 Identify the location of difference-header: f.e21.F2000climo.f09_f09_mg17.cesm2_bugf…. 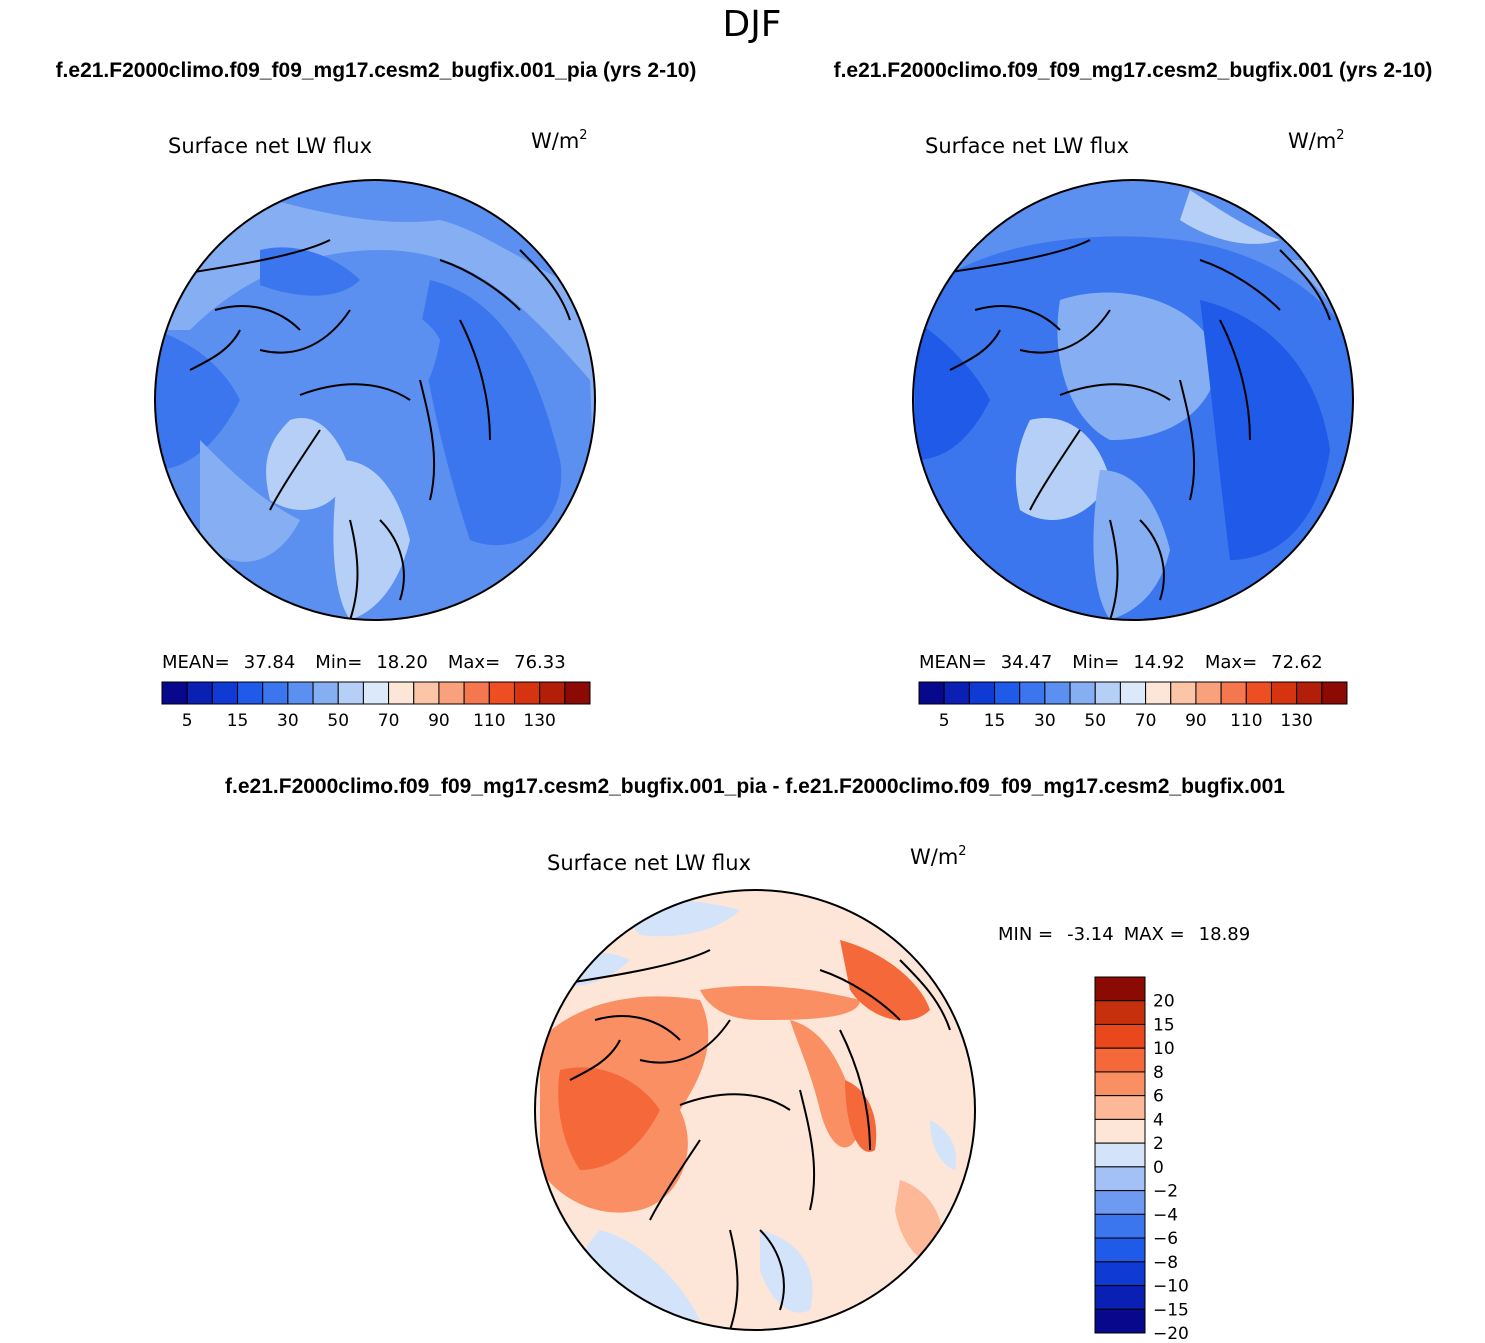
(755, 786).